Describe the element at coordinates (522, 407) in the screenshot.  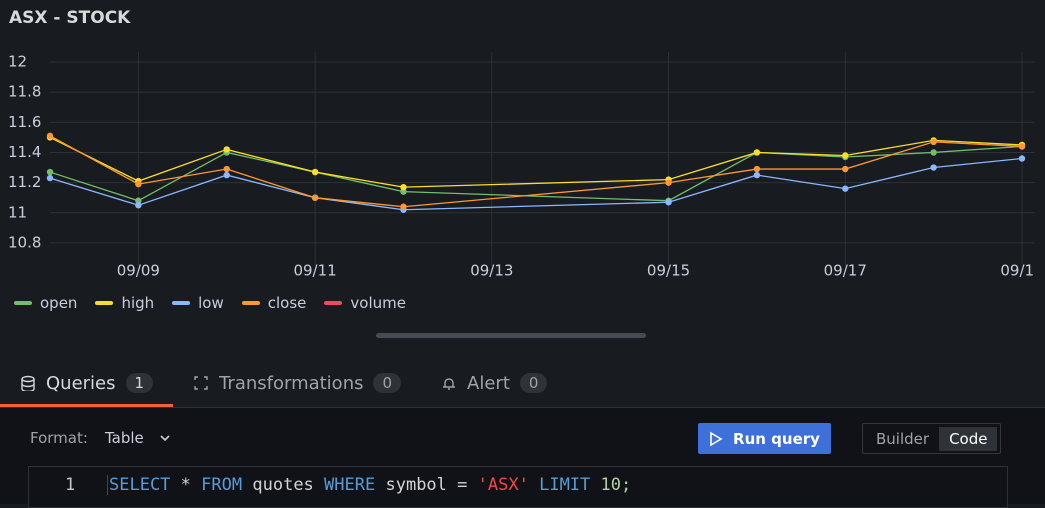
I see `separator` at that location.